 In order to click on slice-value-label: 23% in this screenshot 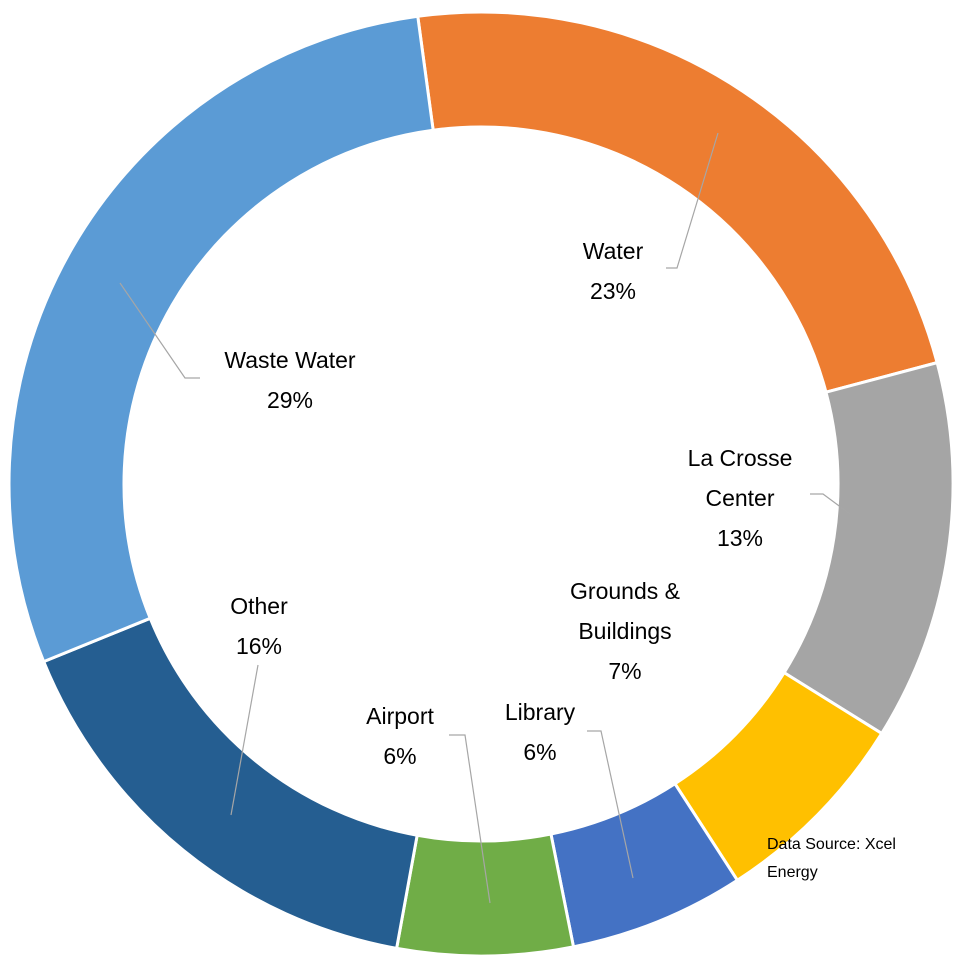, I will do `click(613, 291)`.